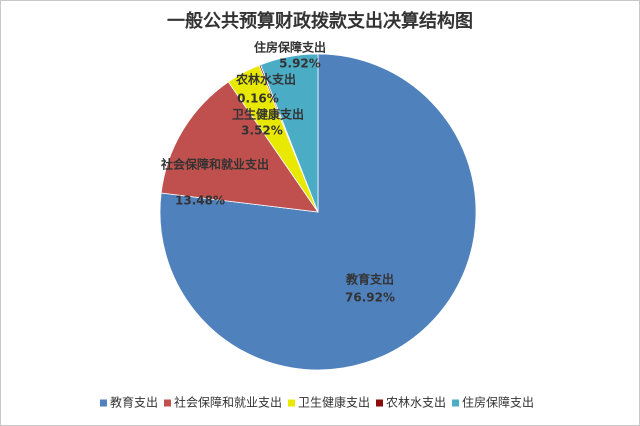  Describe the element at coordinates (370, 298) in the screenshot. I see `slice-value-label: 76.92%` at that location.